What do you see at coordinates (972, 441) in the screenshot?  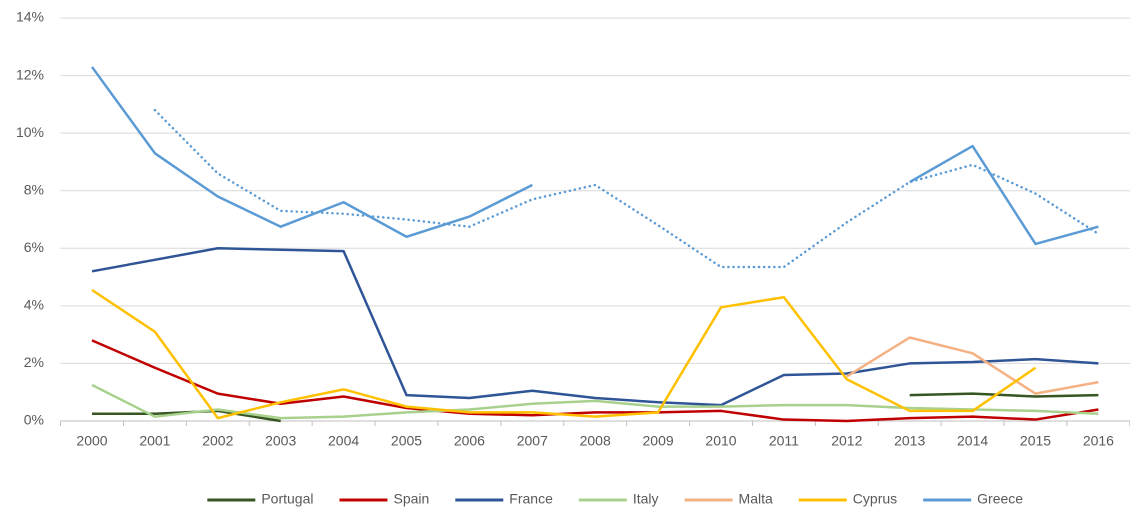 I see `x-tick-label: 2014` at bounding box center [972, 441].